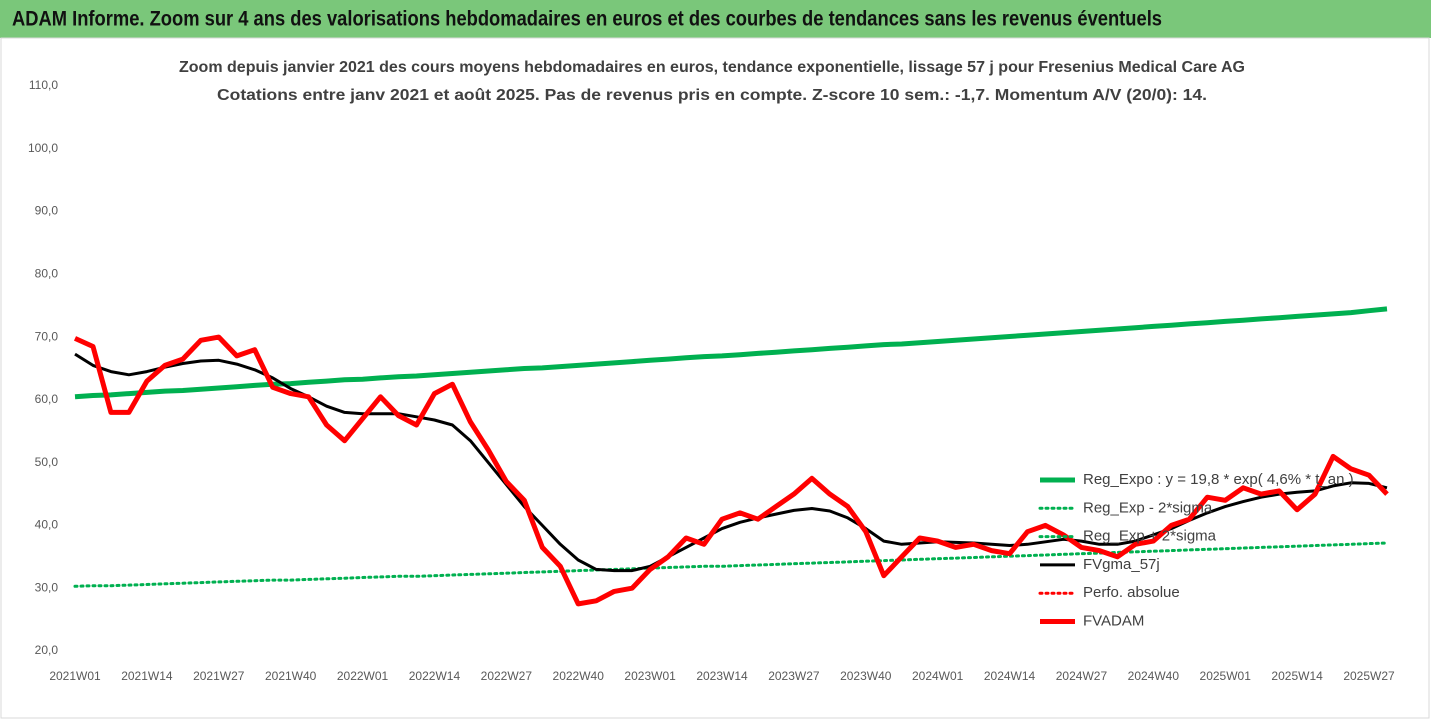  I want to click on y-tick-label: 100,0, so click(43, 148).